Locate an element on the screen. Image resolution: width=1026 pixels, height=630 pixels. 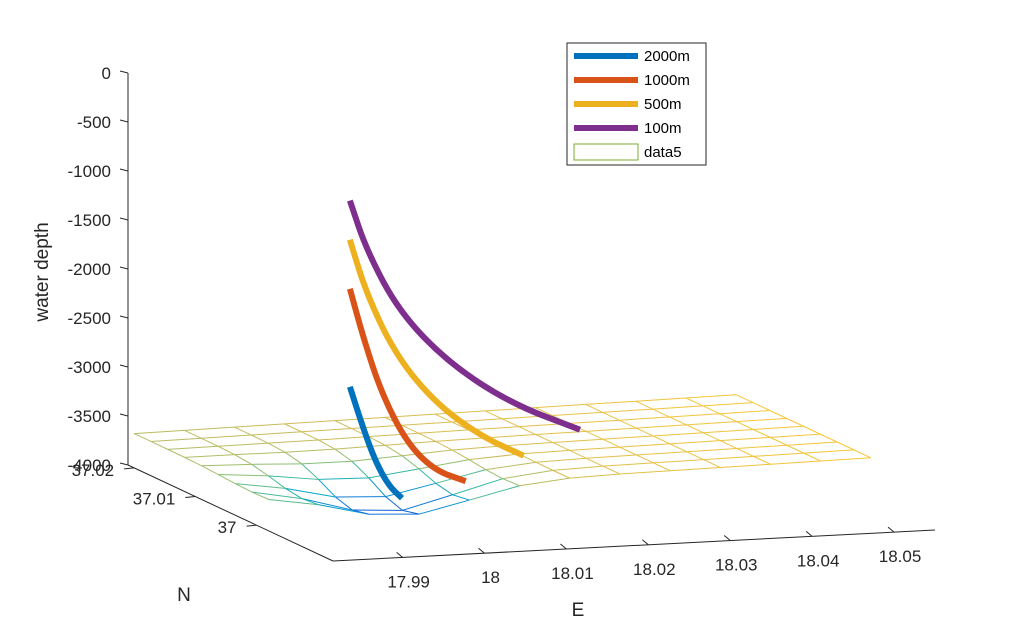
y-tick is located at coordinates (251, 525).